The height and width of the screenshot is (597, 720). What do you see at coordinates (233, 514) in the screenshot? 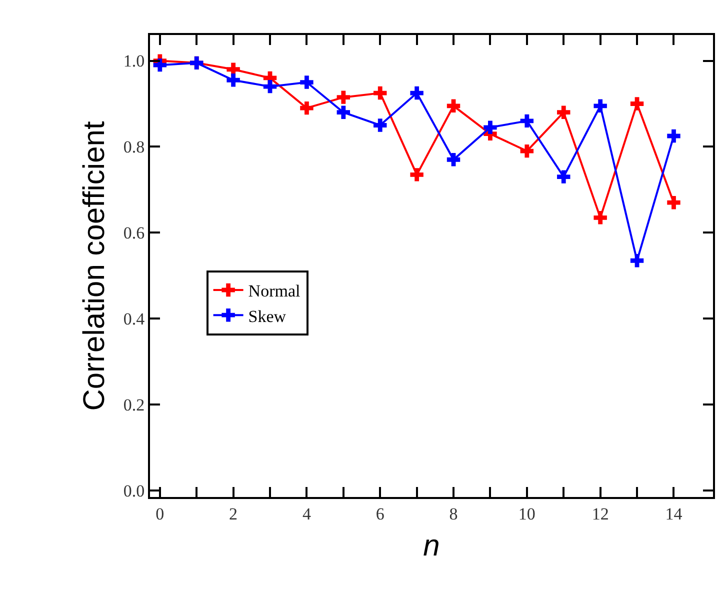
I see `x-tick-label: 2` at bounding box center [233, 514].